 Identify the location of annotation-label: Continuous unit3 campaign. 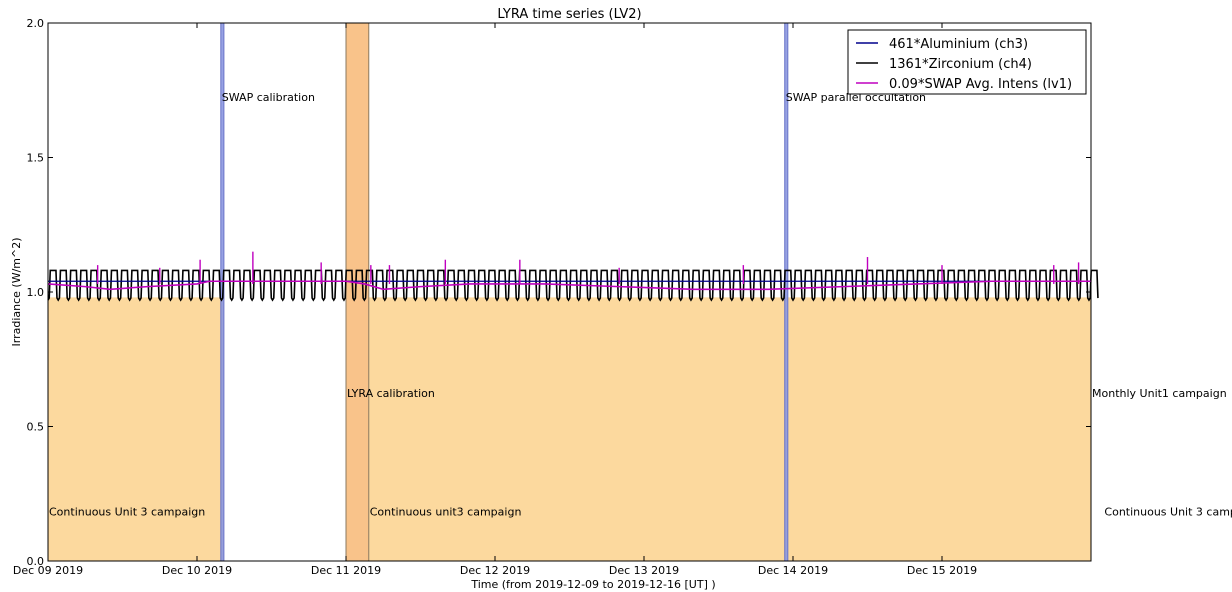
(446, 511).